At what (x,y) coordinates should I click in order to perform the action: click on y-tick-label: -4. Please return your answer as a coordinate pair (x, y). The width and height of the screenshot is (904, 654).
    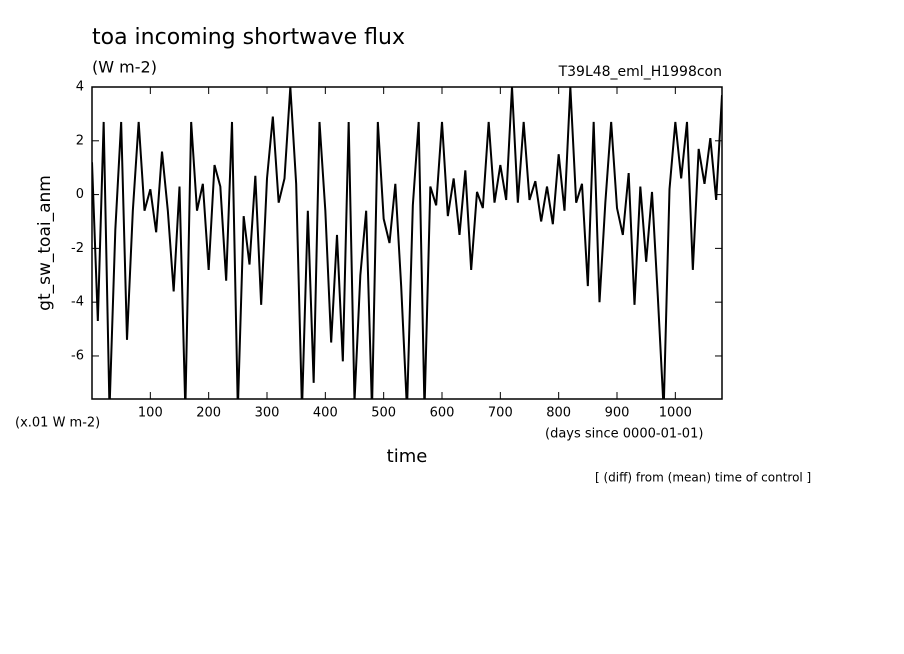
    Looking at the image, I should click on (77, 302).